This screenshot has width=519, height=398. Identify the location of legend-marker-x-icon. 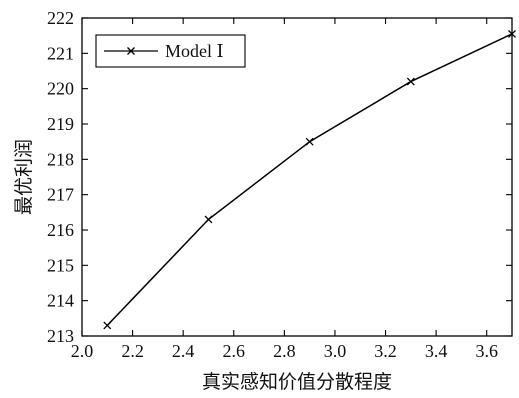
(131, 51).